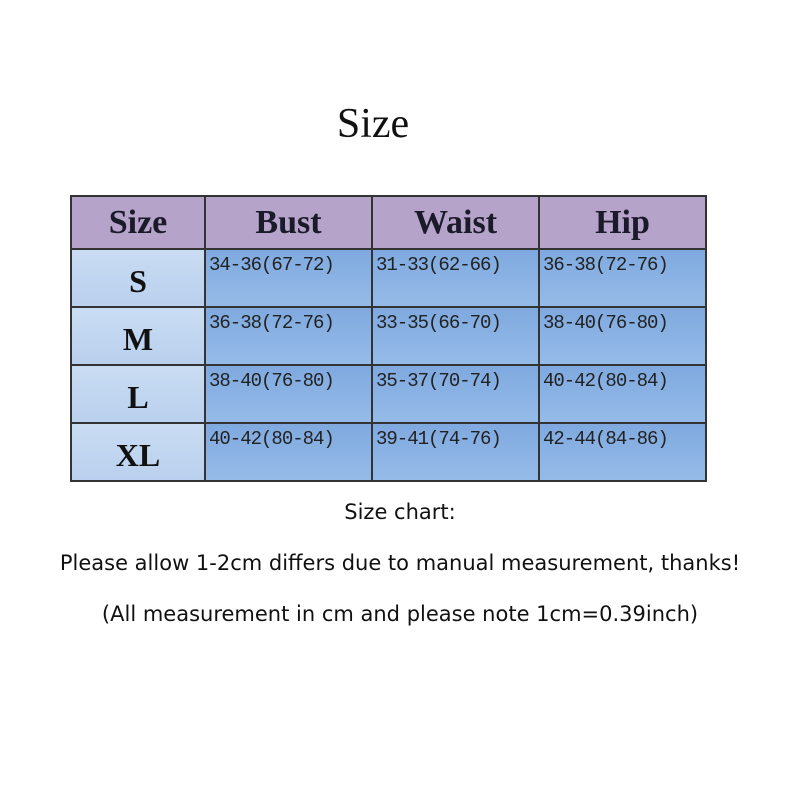  Describe the element at coordinates (288, 394) in the screenshot. I see `bust-cell: 38-40(76-80)` at that location.